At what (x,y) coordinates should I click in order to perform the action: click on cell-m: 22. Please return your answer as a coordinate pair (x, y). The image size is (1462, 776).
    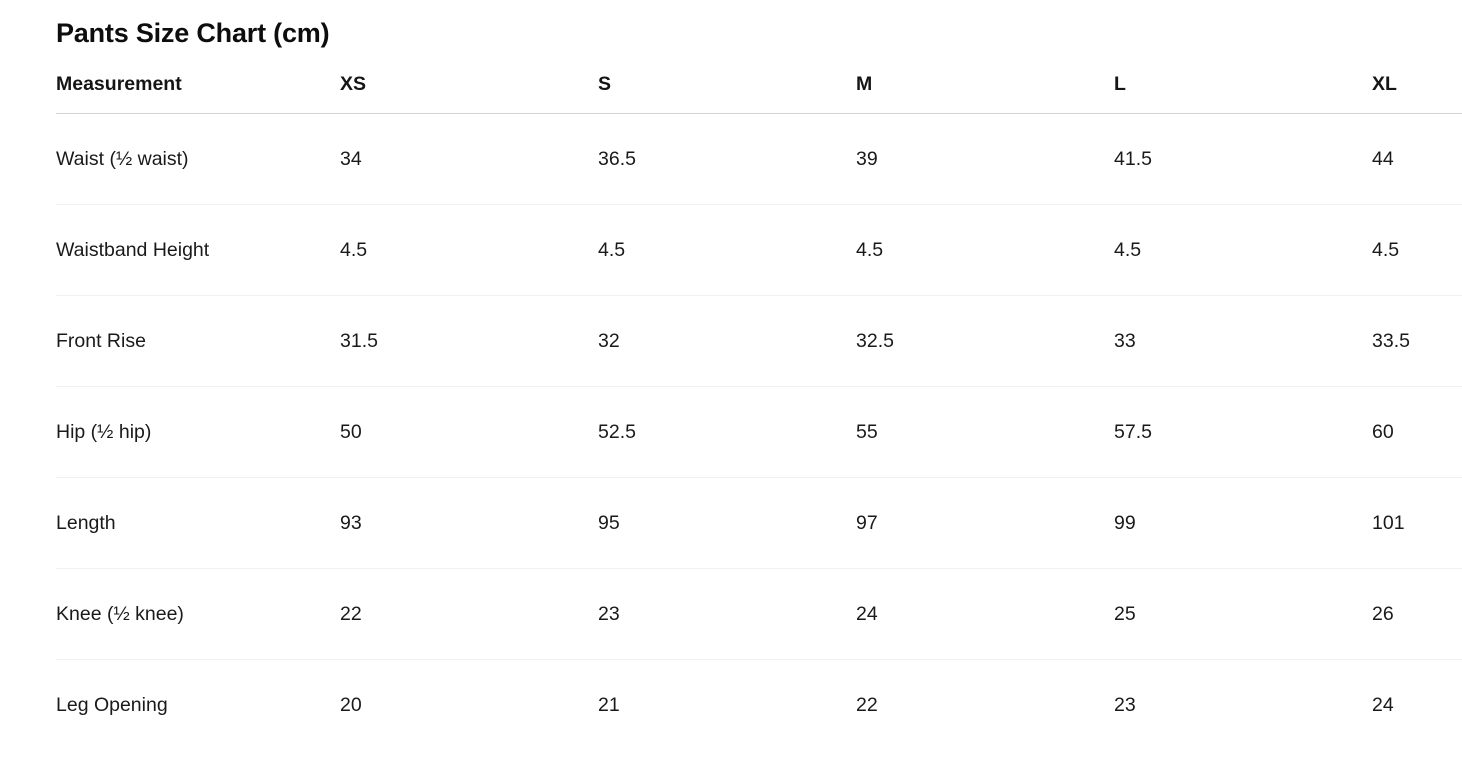
    Looking at the image, I should click on (867, 704).